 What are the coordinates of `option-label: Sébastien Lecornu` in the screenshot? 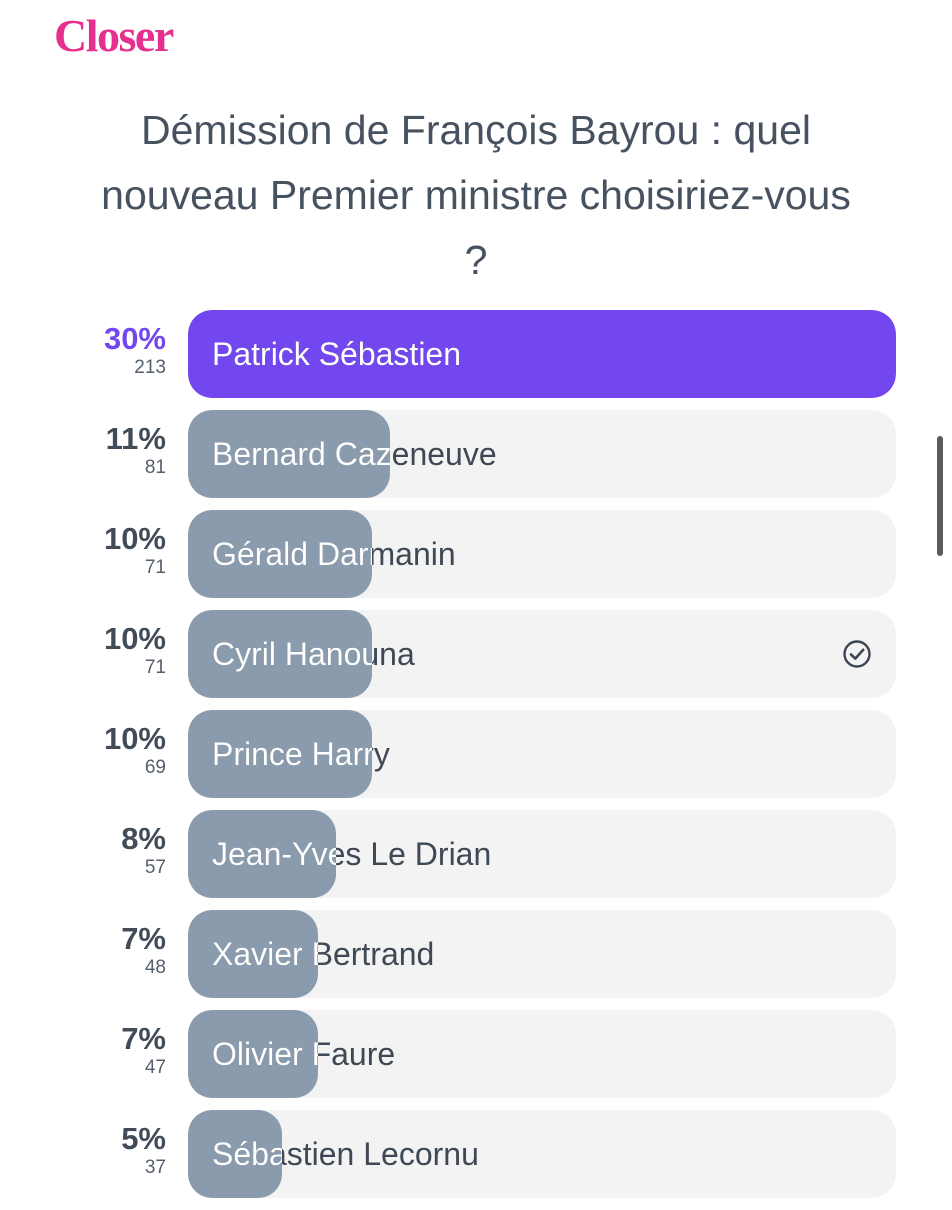 It's located at (345, 1154).